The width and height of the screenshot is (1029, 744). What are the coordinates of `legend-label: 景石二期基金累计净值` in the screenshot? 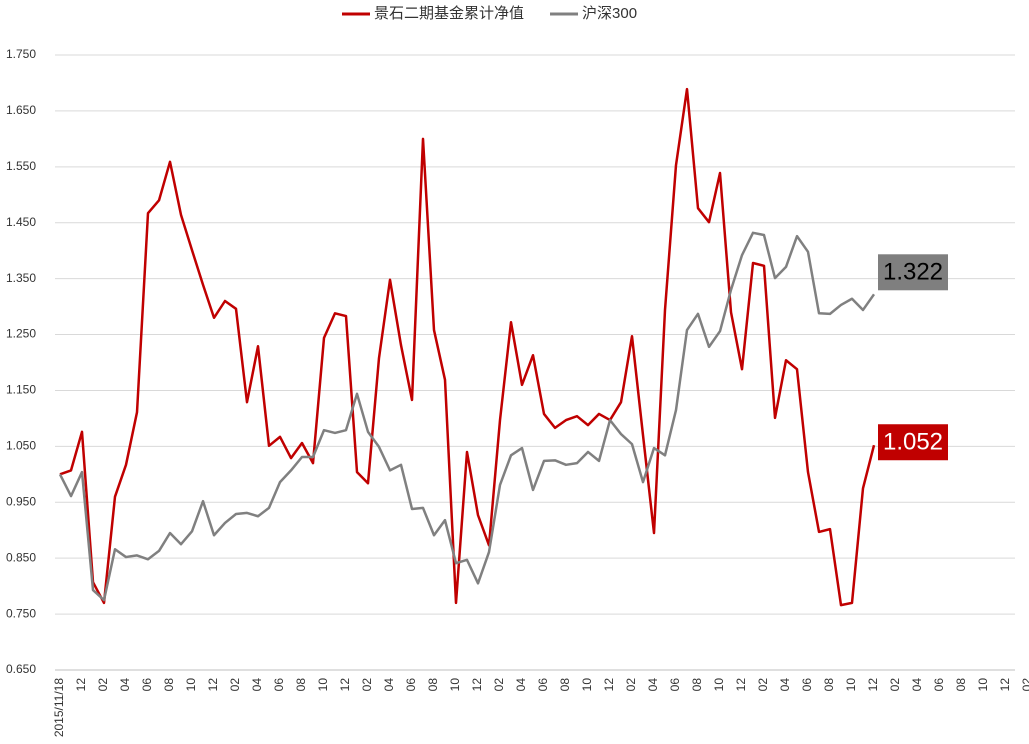 It's located at (449, 13).